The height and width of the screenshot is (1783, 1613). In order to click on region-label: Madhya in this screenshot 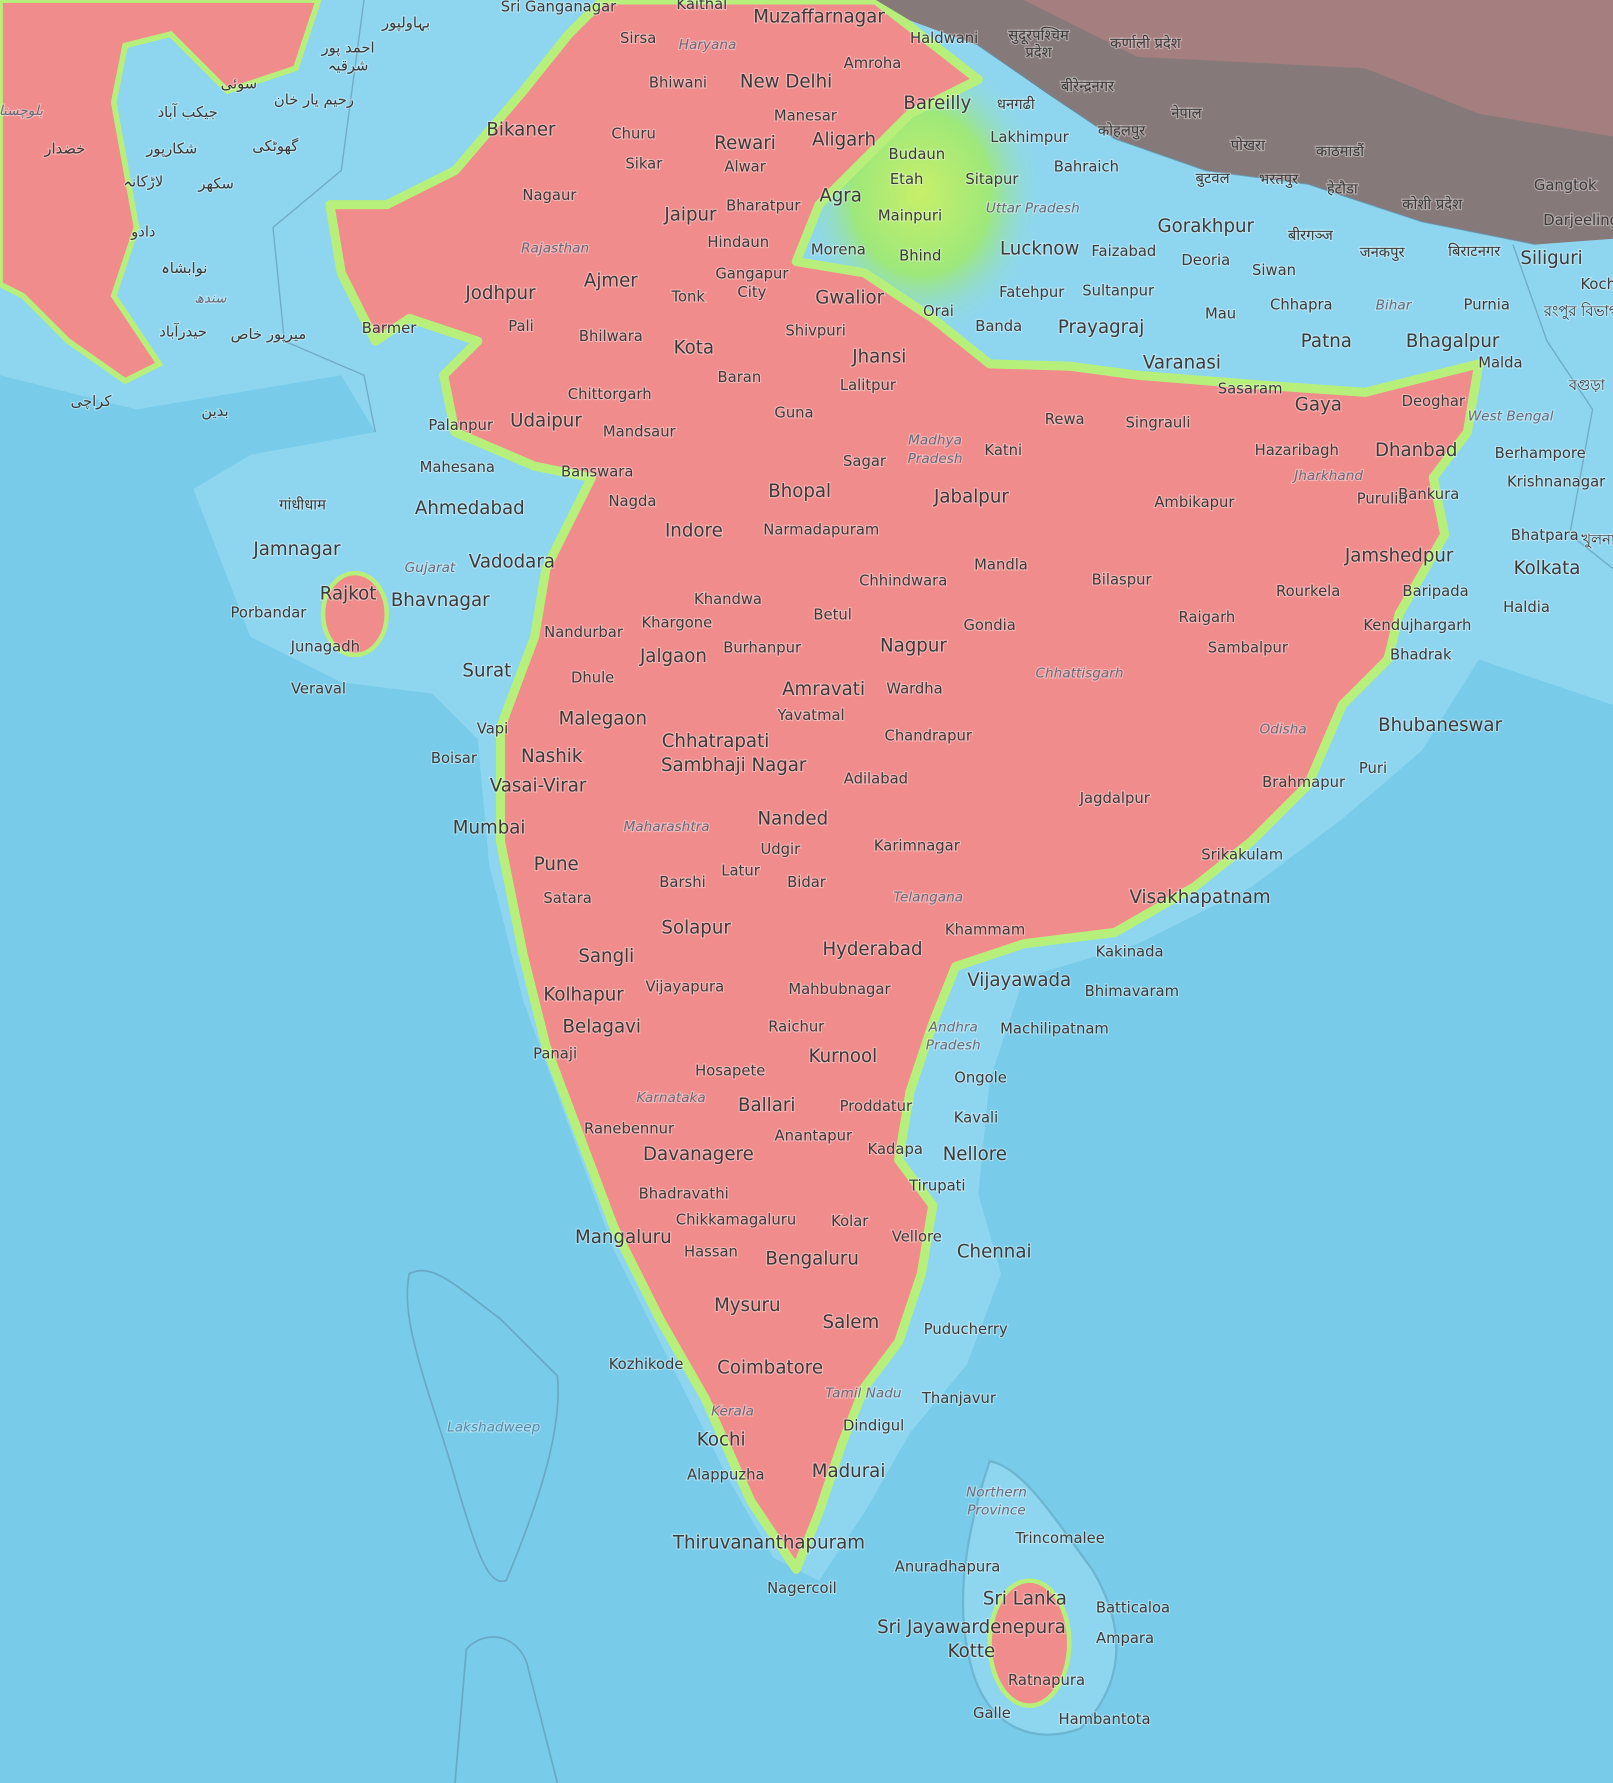, I will do `click(935, 441)`.